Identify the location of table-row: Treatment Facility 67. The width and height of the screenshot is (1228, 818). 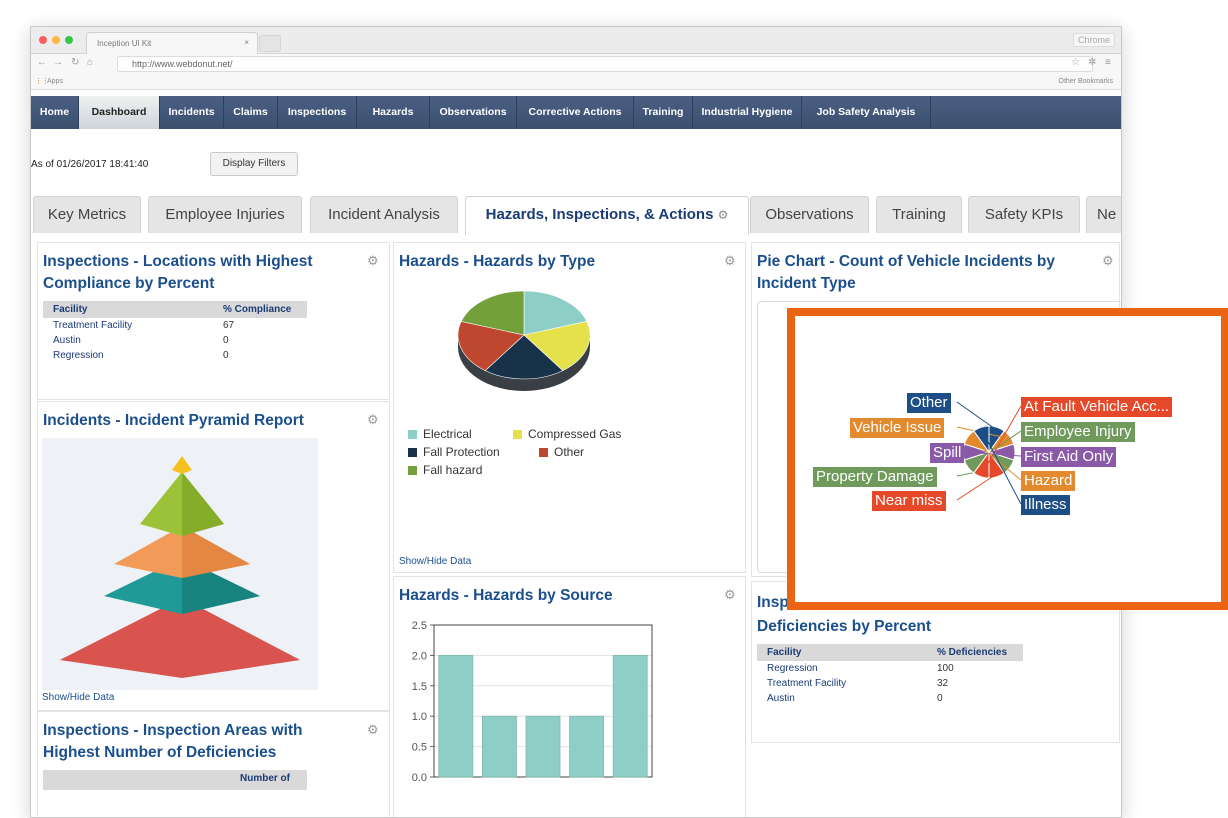
(175, 325).